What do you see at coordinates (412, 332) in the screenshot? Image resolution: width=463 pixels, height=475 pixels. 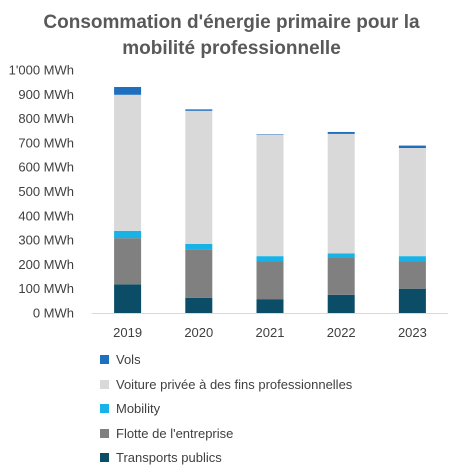 I see `x-tick-label: 2023` at bounding box center [412, 332].